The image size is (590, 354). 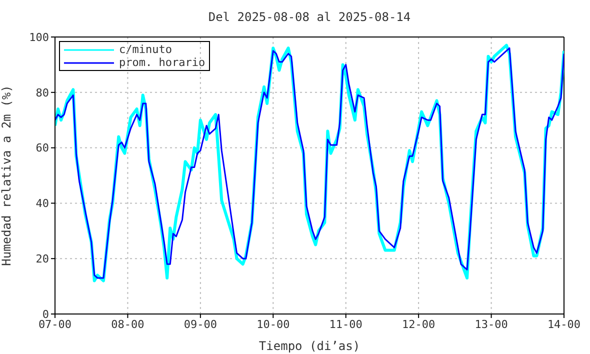 I want to click on x-axis-title: Tiempo (di’as), so click(x=309, y=346).